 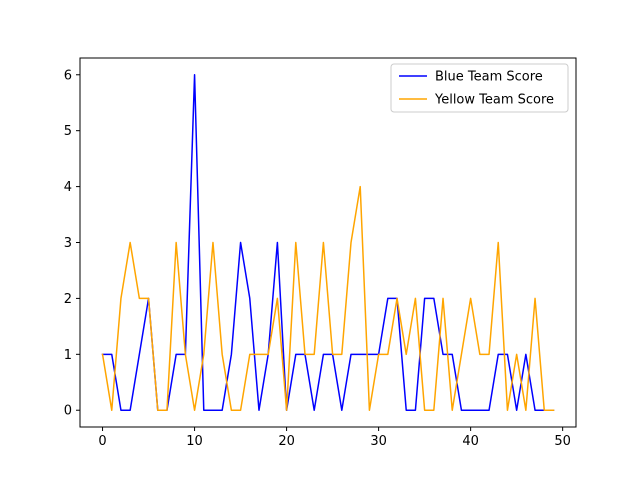 What do you see at coordinates (194, 441) in the screenshot?
I see `x-tick-label: 10` at bounding box center [194, 441].